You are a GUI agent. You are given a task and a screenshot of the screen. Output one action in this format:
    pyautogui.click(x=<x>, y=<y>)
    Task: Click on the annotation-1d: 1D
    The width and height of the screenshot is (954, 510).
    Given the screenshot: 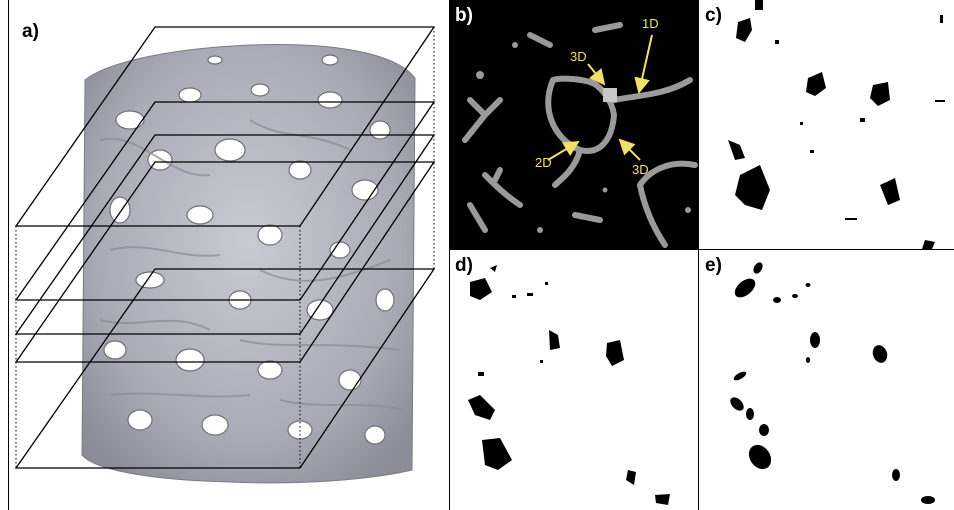 What is the action you would take?
    pyautogui.click(x=650, y=23)
    